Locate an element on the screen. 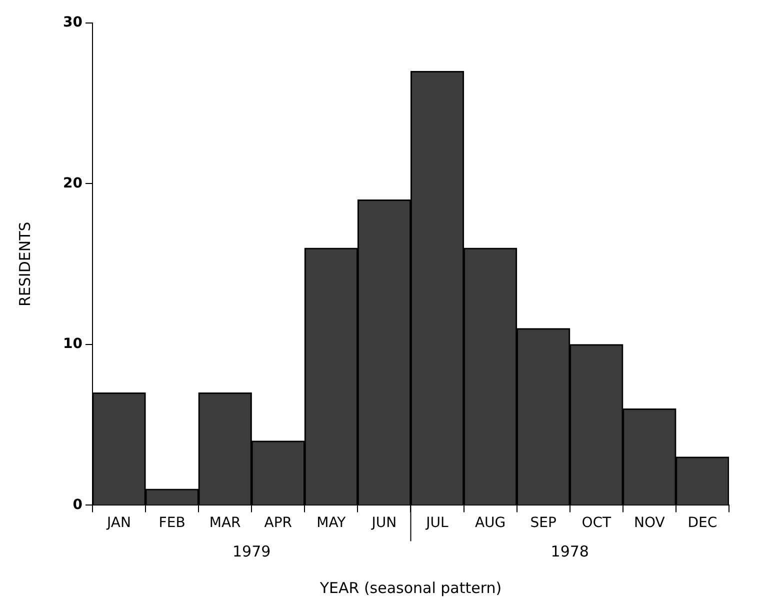 This screenshot has width=767, height=615. x-axis-title: YEAR (seasonal pattern) is located at coordinates (410, 587).